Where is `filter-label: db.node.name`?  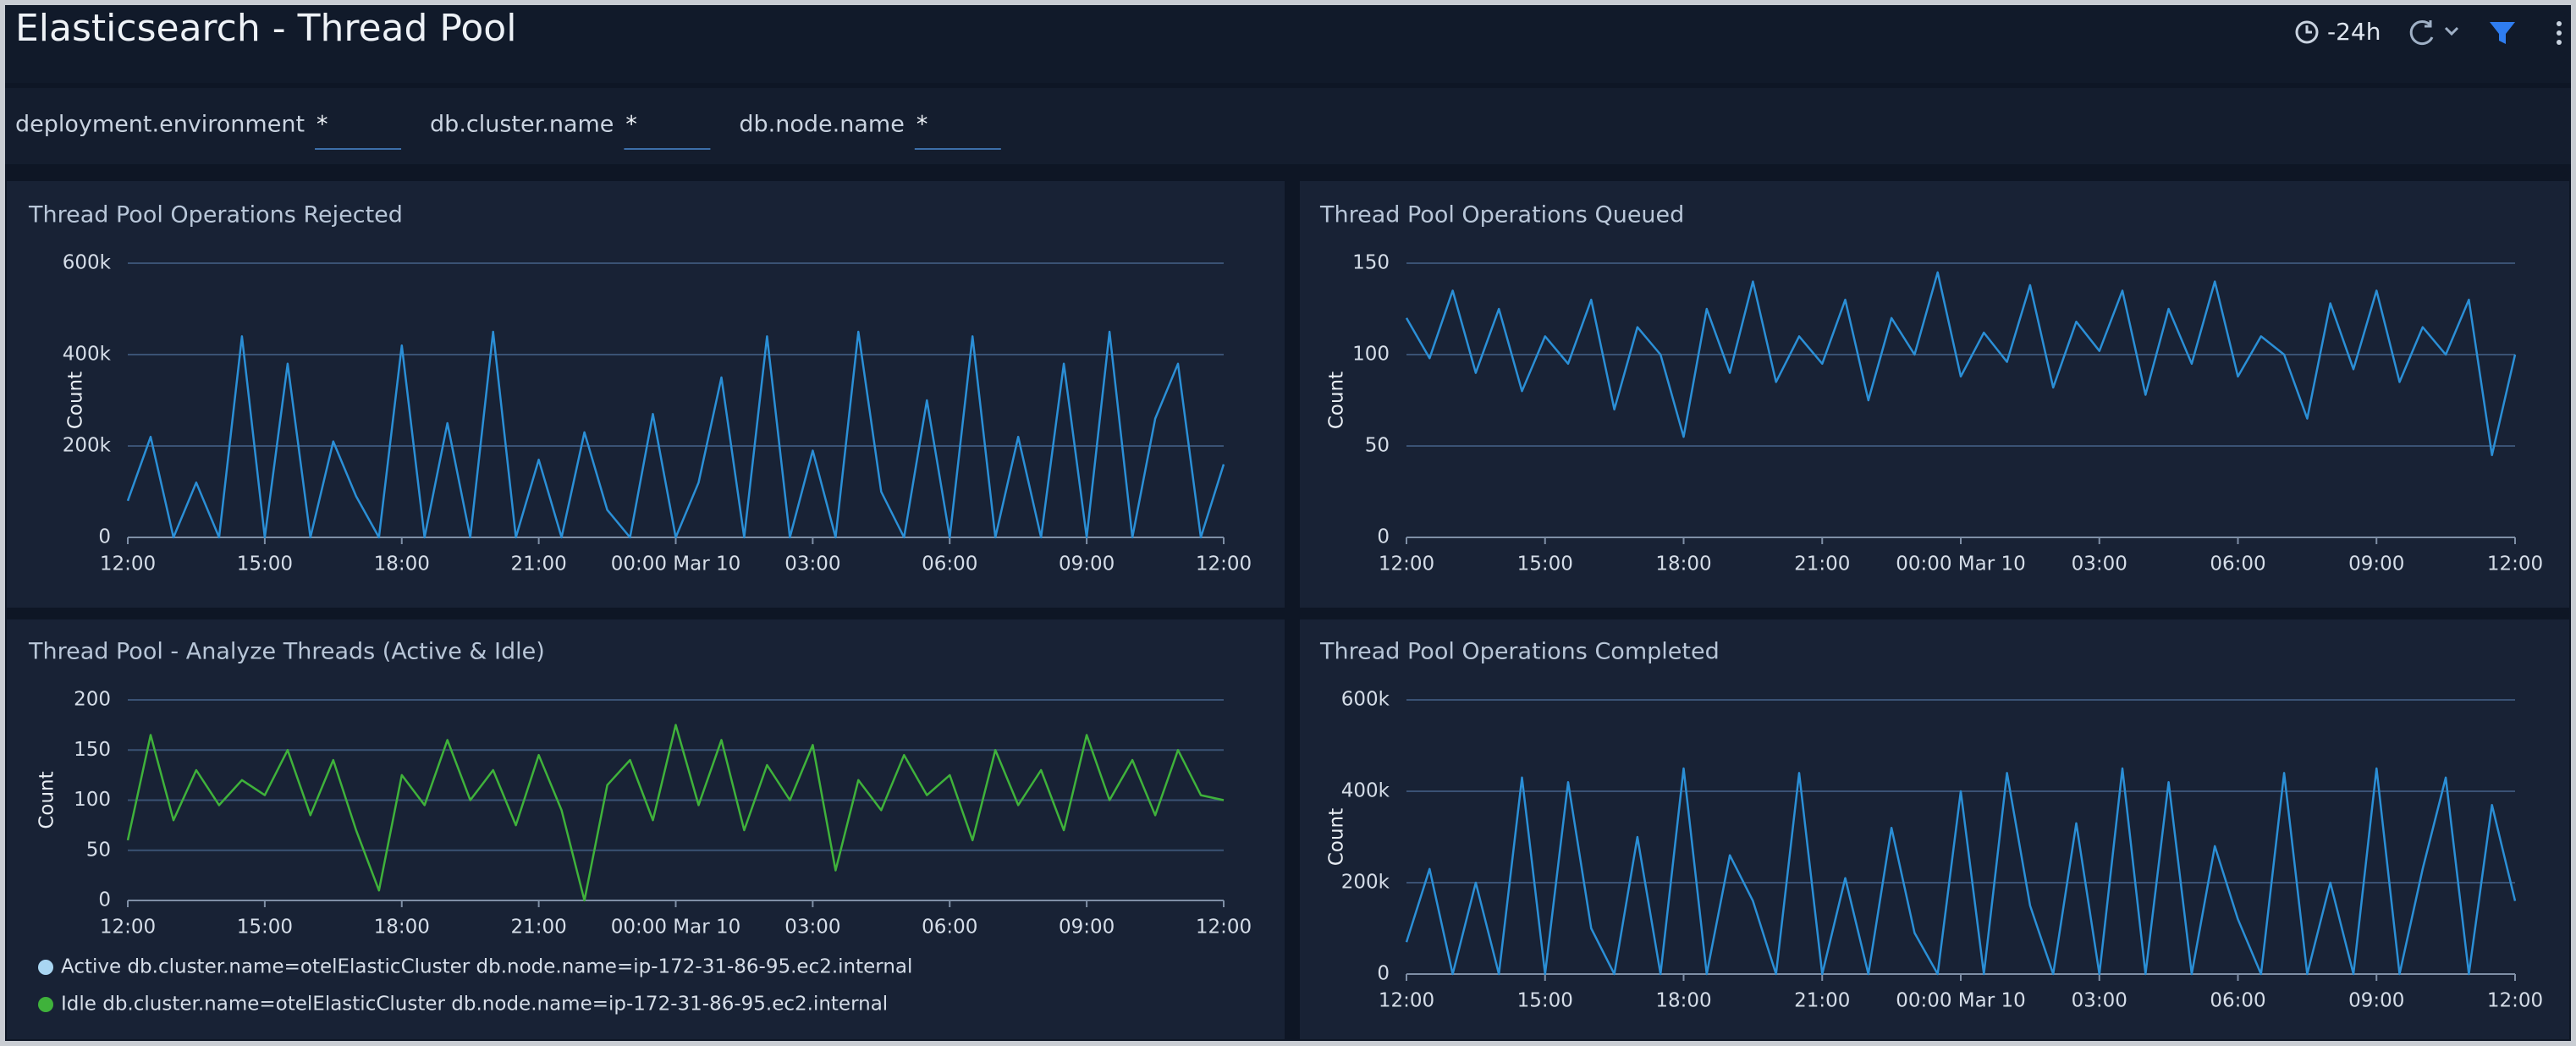
filter-label: db.node.name is located at coordinates (821, 125).